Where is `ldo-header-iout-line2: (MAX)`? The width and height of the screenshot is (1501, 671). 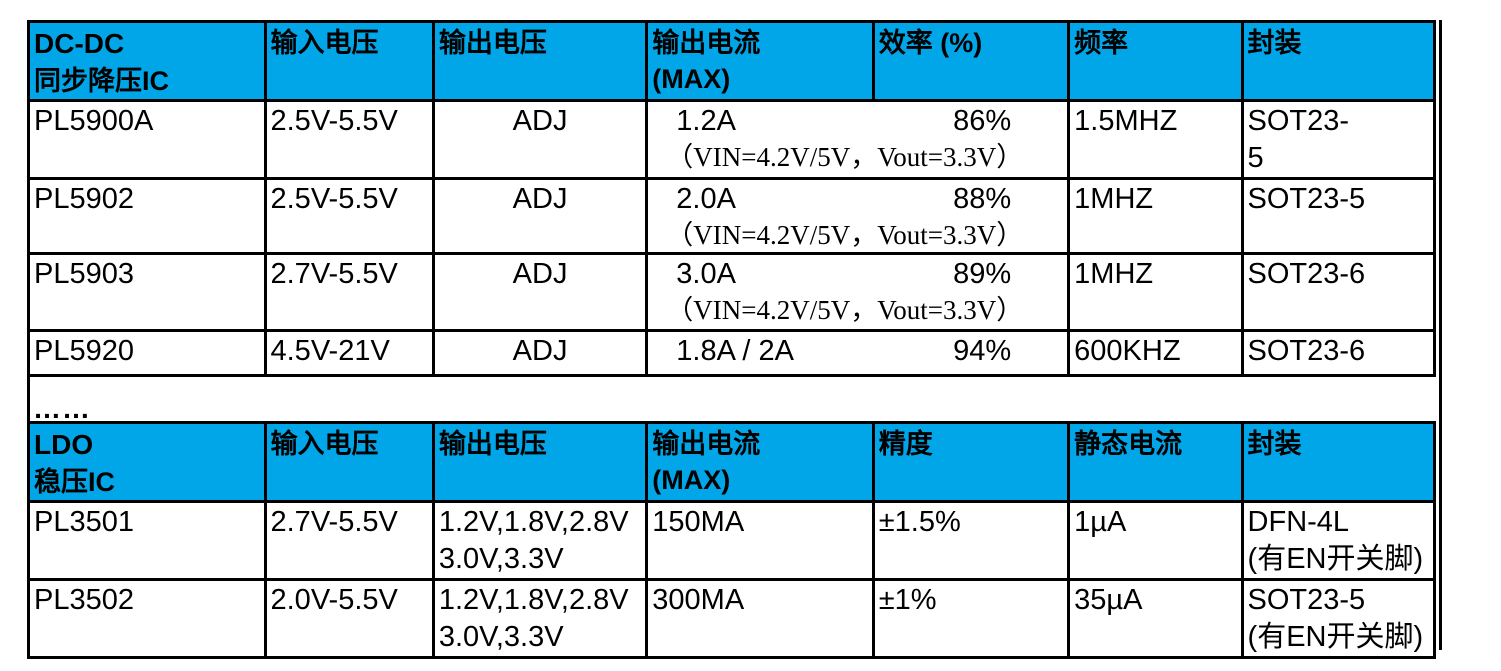
ldo-header-iout-line2: (MAX) is located at coordinates (691, 480).